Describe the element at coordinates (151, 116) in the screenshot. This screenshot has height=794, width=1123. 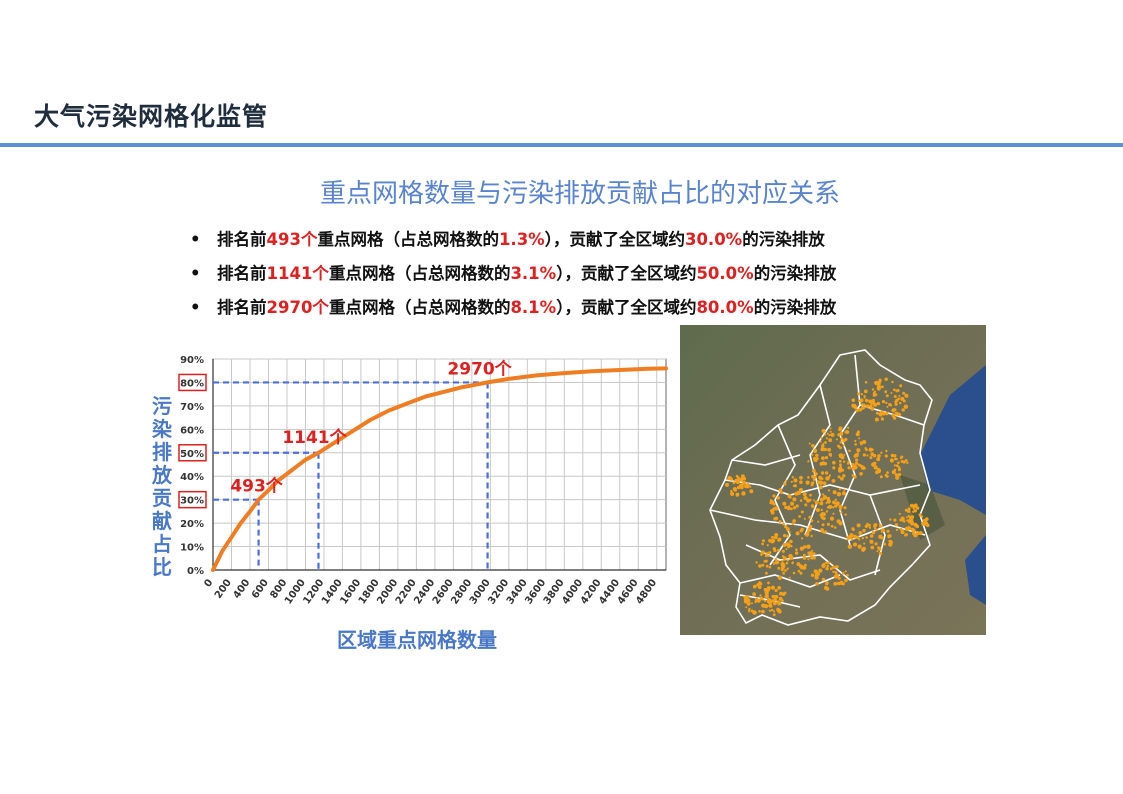
I see `page-title: 大气污染网格化监管` at that location.